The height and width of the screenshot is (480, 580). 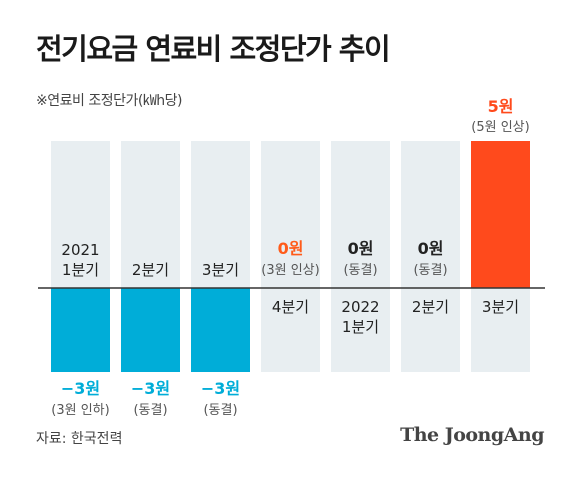 What do you see at coordinates (109, 101) in the screenshot?
I see `chart-subtitle: ※연료비 조정단가(㎾h당)` at bounding box center [109, 101].